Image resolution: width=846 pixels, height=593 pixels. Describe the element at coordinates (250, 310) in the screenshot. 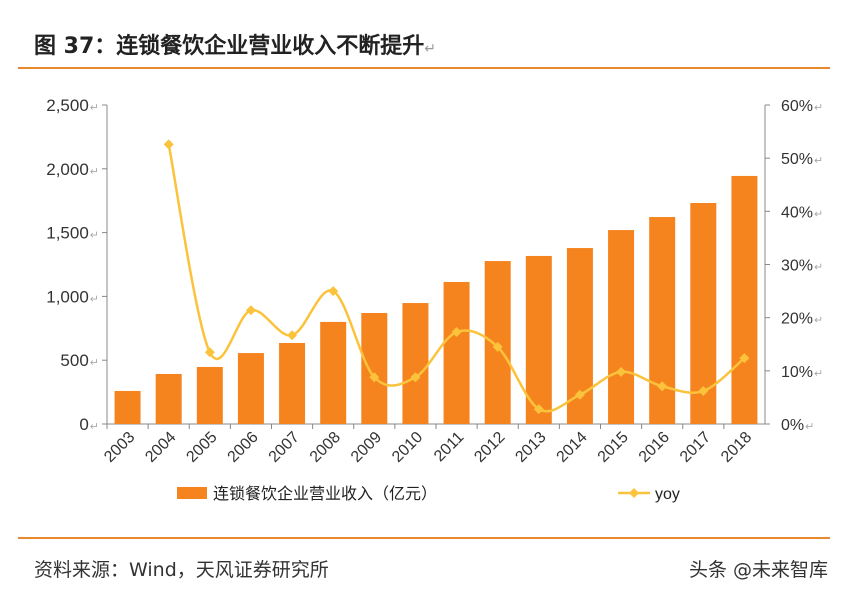

I see `yoy-point-2006` at that location.